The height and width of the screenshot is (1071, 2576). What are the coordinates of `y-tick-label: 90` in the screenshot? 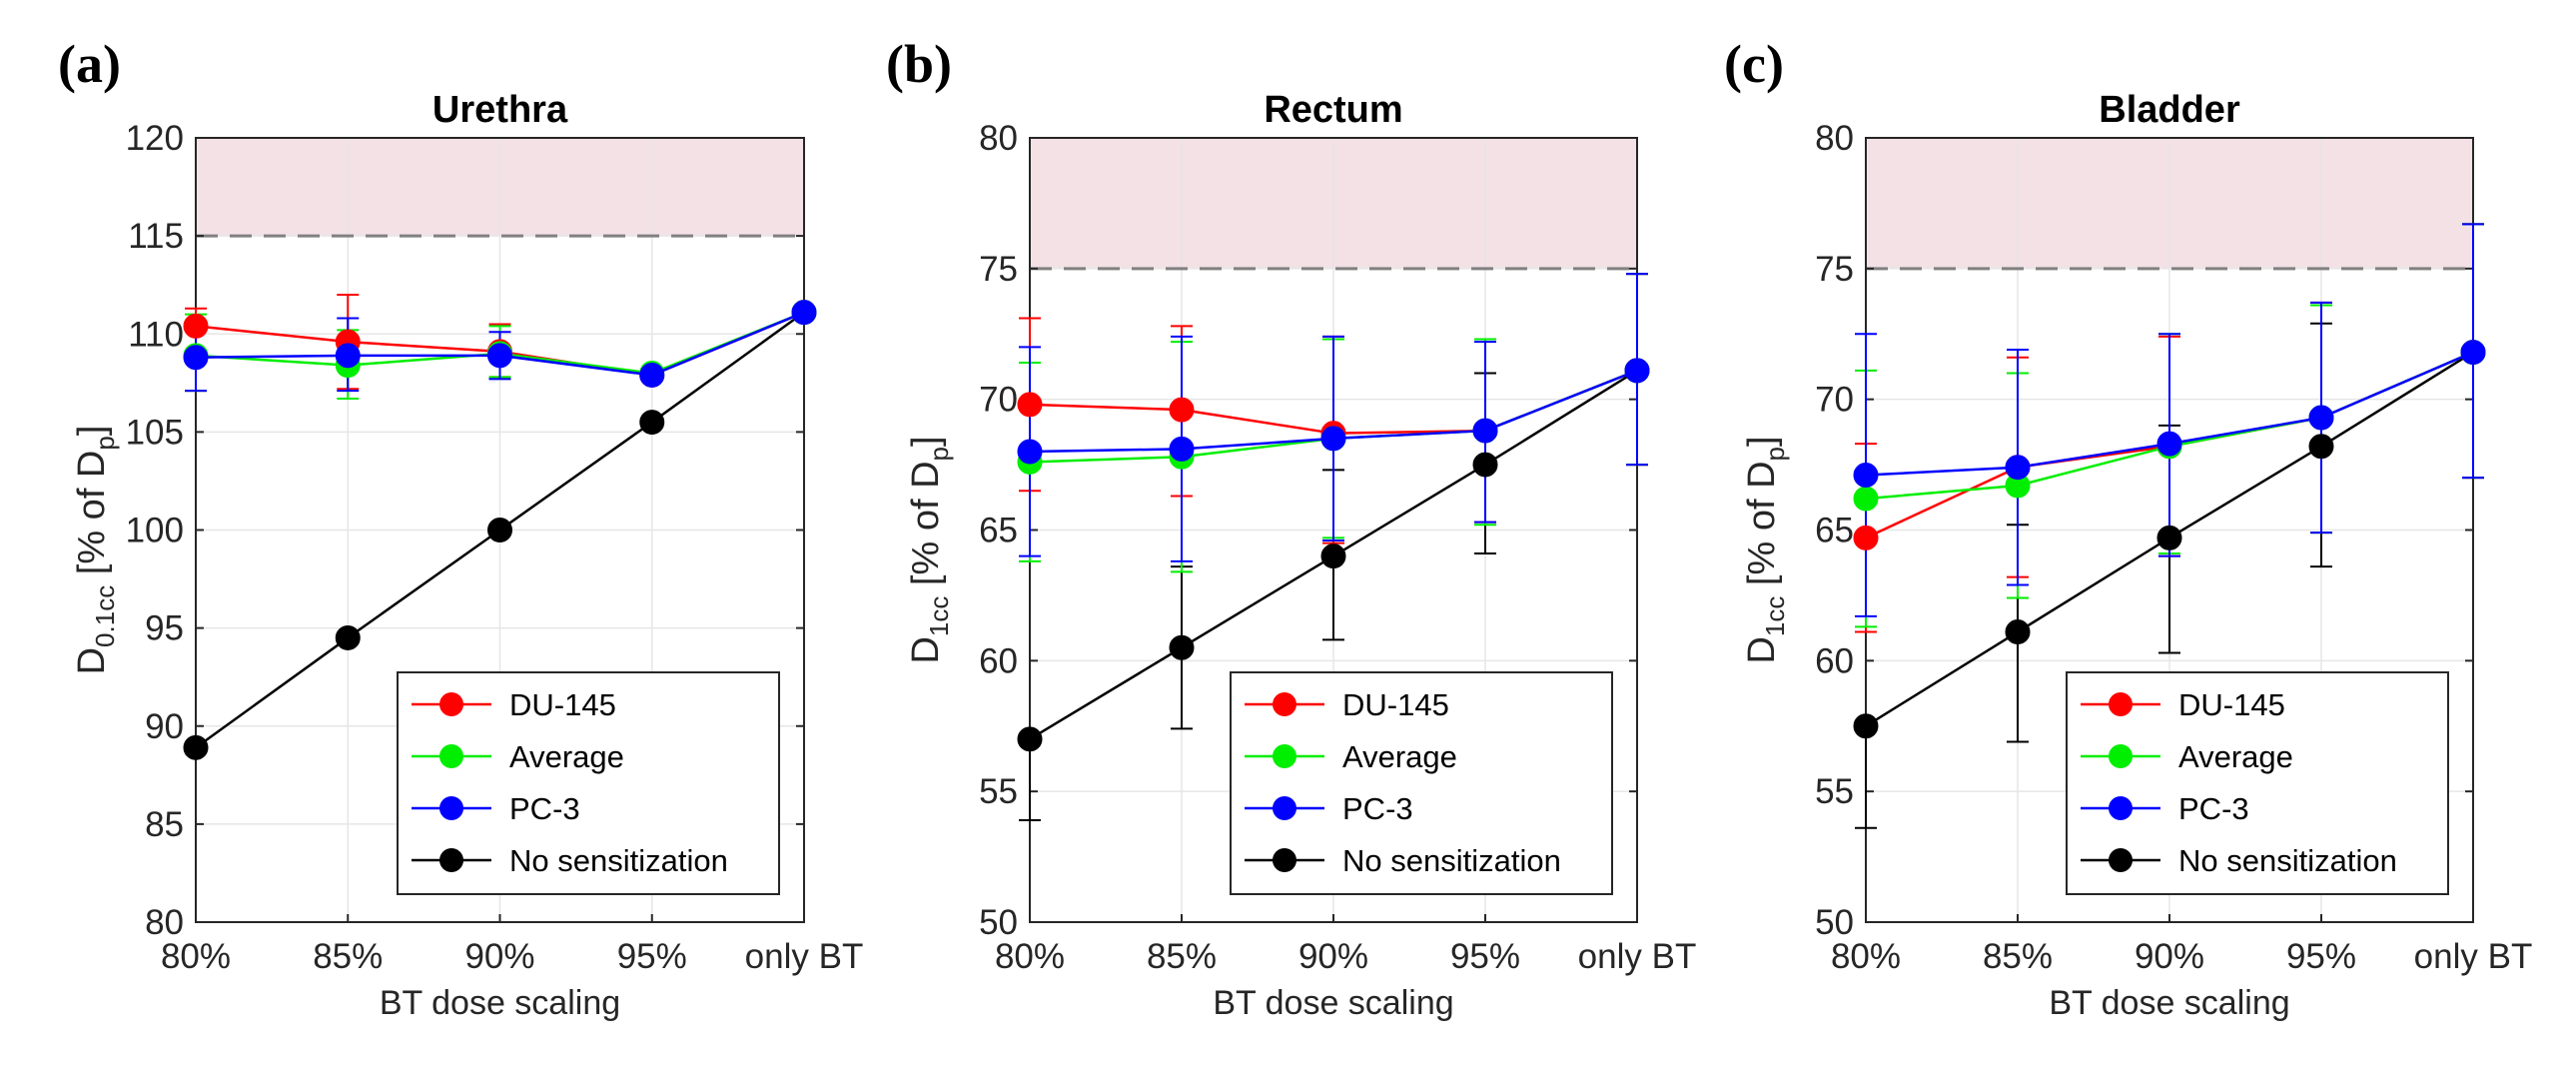 It's located at (165, 726).